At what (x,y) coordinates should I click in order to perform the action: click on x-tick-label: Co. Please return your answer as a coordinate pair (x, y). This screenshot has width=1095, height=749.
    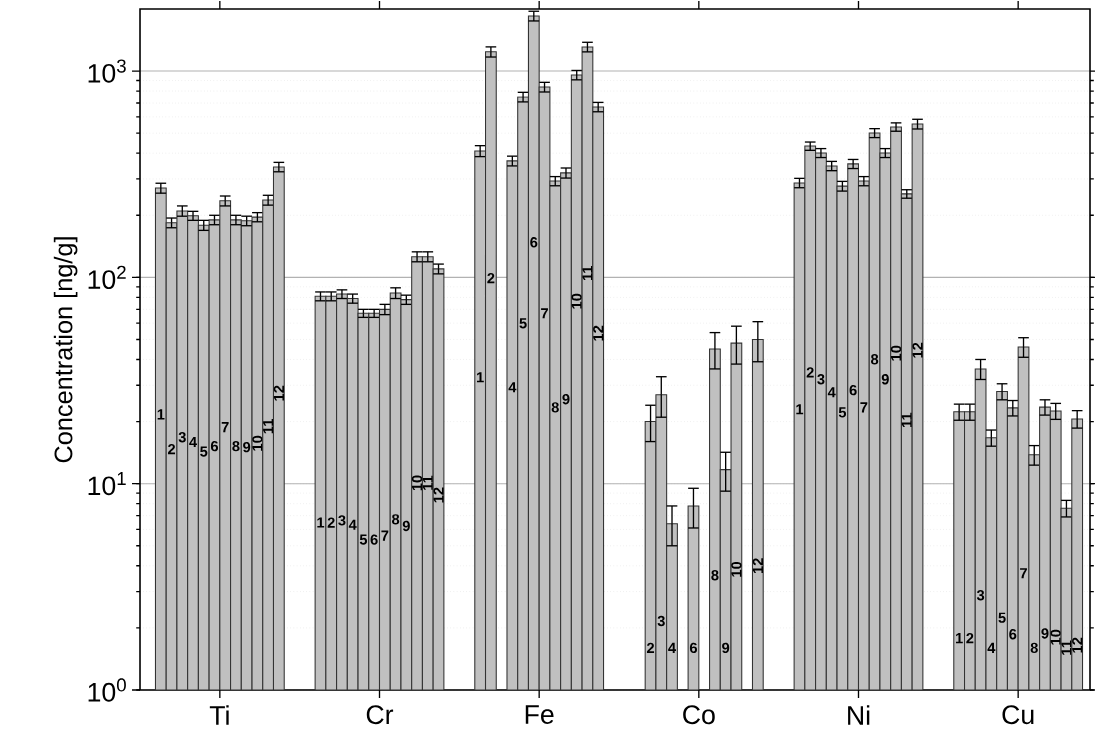
    Looking at the image, I should click on (699, 715).